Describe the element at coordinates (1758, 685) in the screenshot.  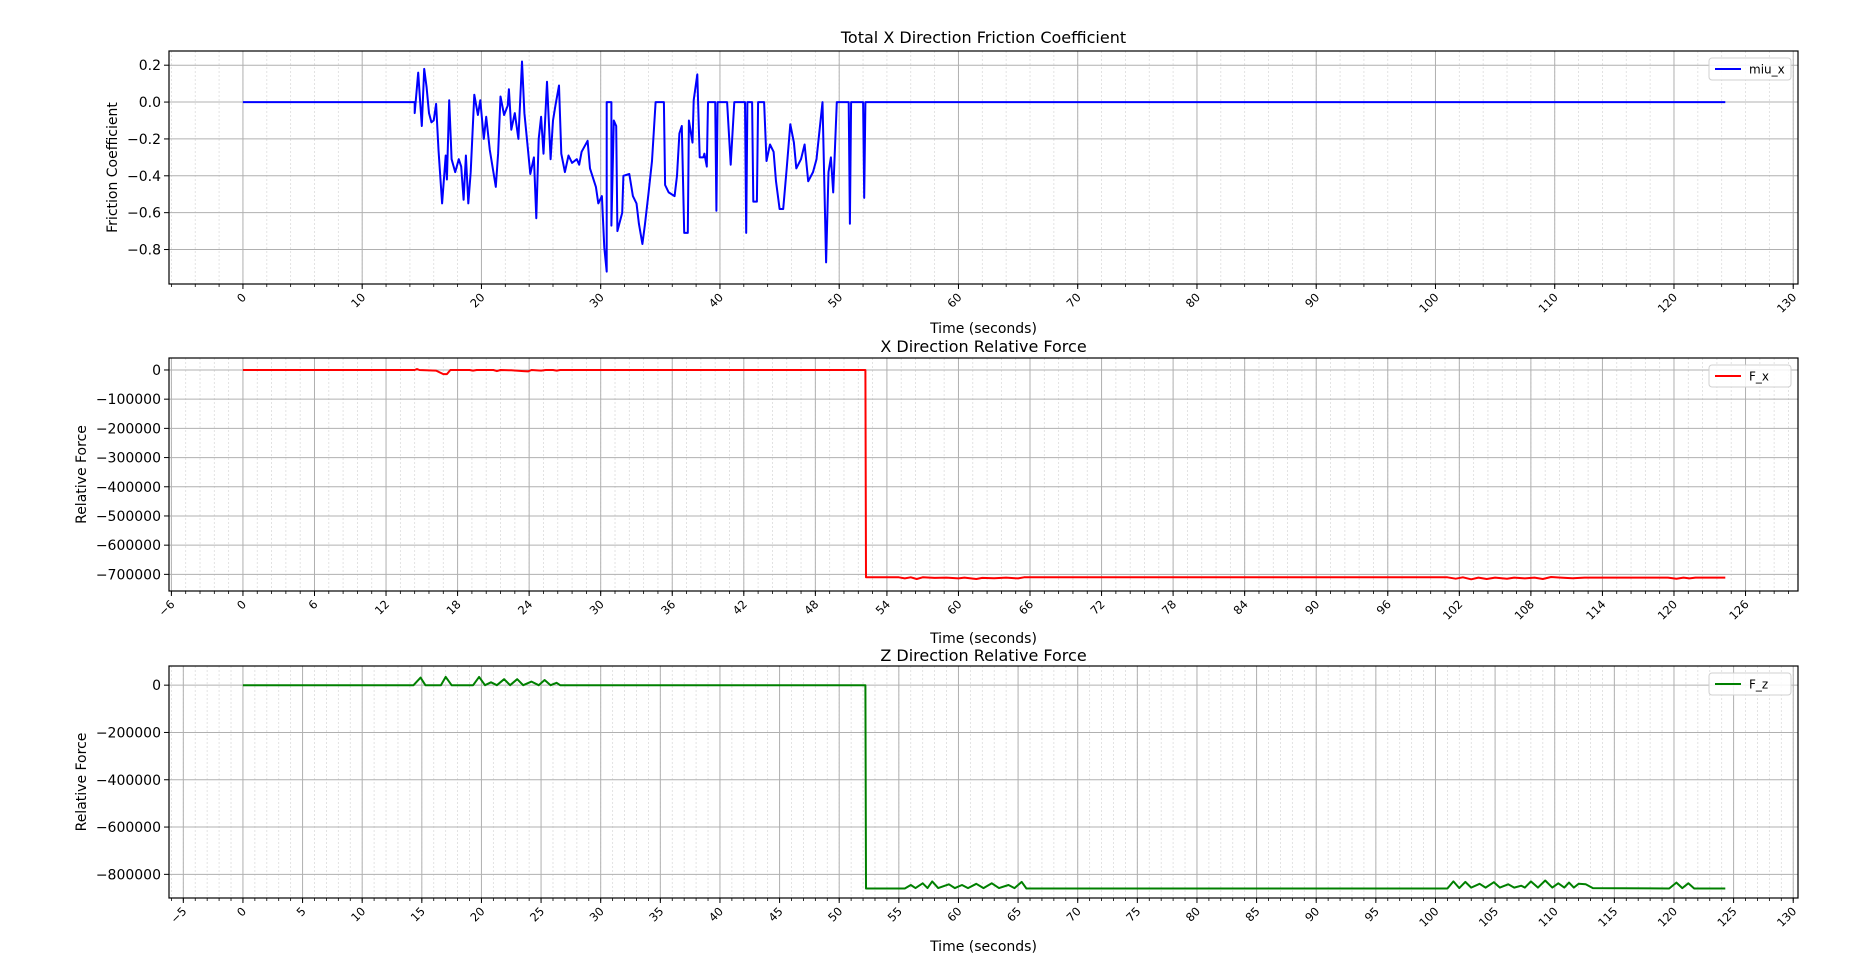
I see `legend-label: F_z` at that location.